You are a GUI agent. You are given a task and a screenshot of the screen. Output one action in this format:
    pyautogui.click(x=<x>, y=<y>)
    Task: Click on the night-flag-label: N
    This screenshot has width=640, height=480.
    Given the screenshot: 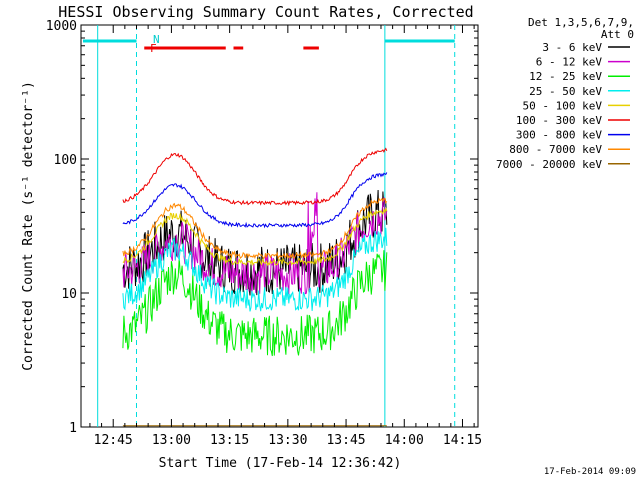 What is the action you would take?
    pyautogui.click(x=156, y=39)
    